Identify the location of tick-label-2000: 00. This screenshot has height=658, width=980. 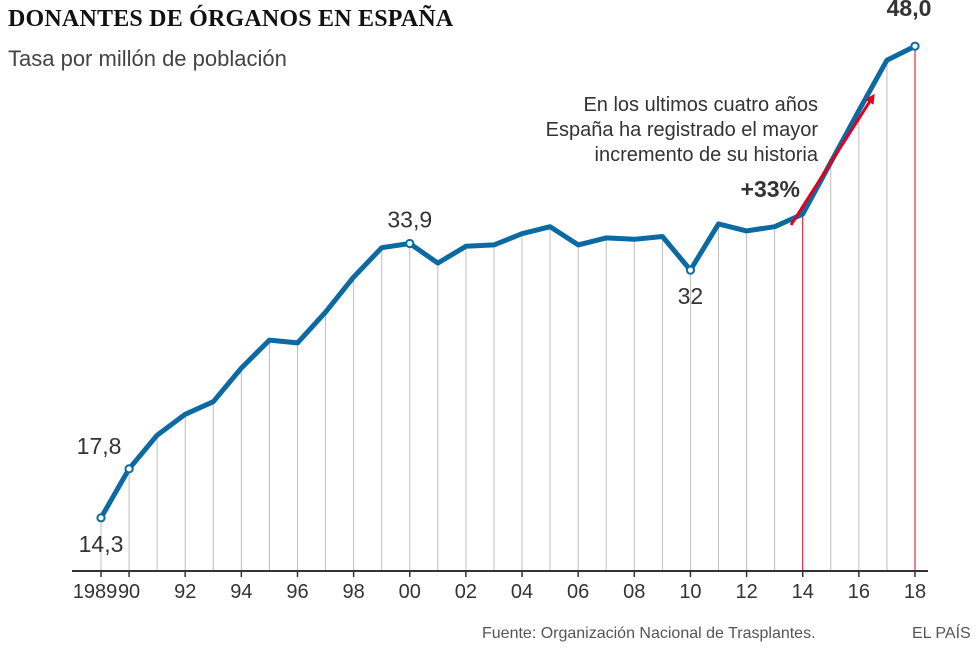
(410, 592).